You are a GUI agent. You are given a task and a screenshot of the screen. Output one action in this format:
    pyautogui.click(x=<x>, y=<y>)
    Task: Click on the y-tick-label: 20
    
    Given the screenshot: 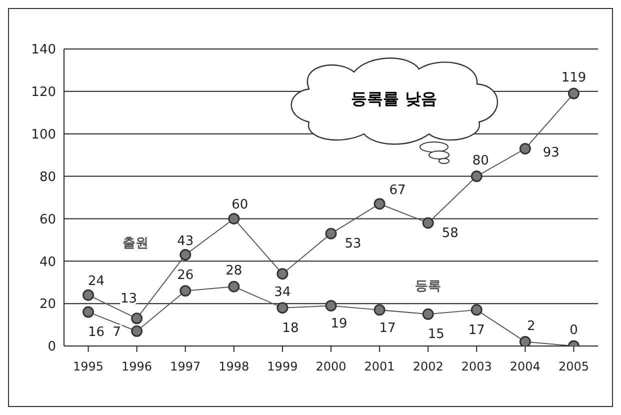 What is the action you would take?
    pyautogui.click(x=47, y=304)
    